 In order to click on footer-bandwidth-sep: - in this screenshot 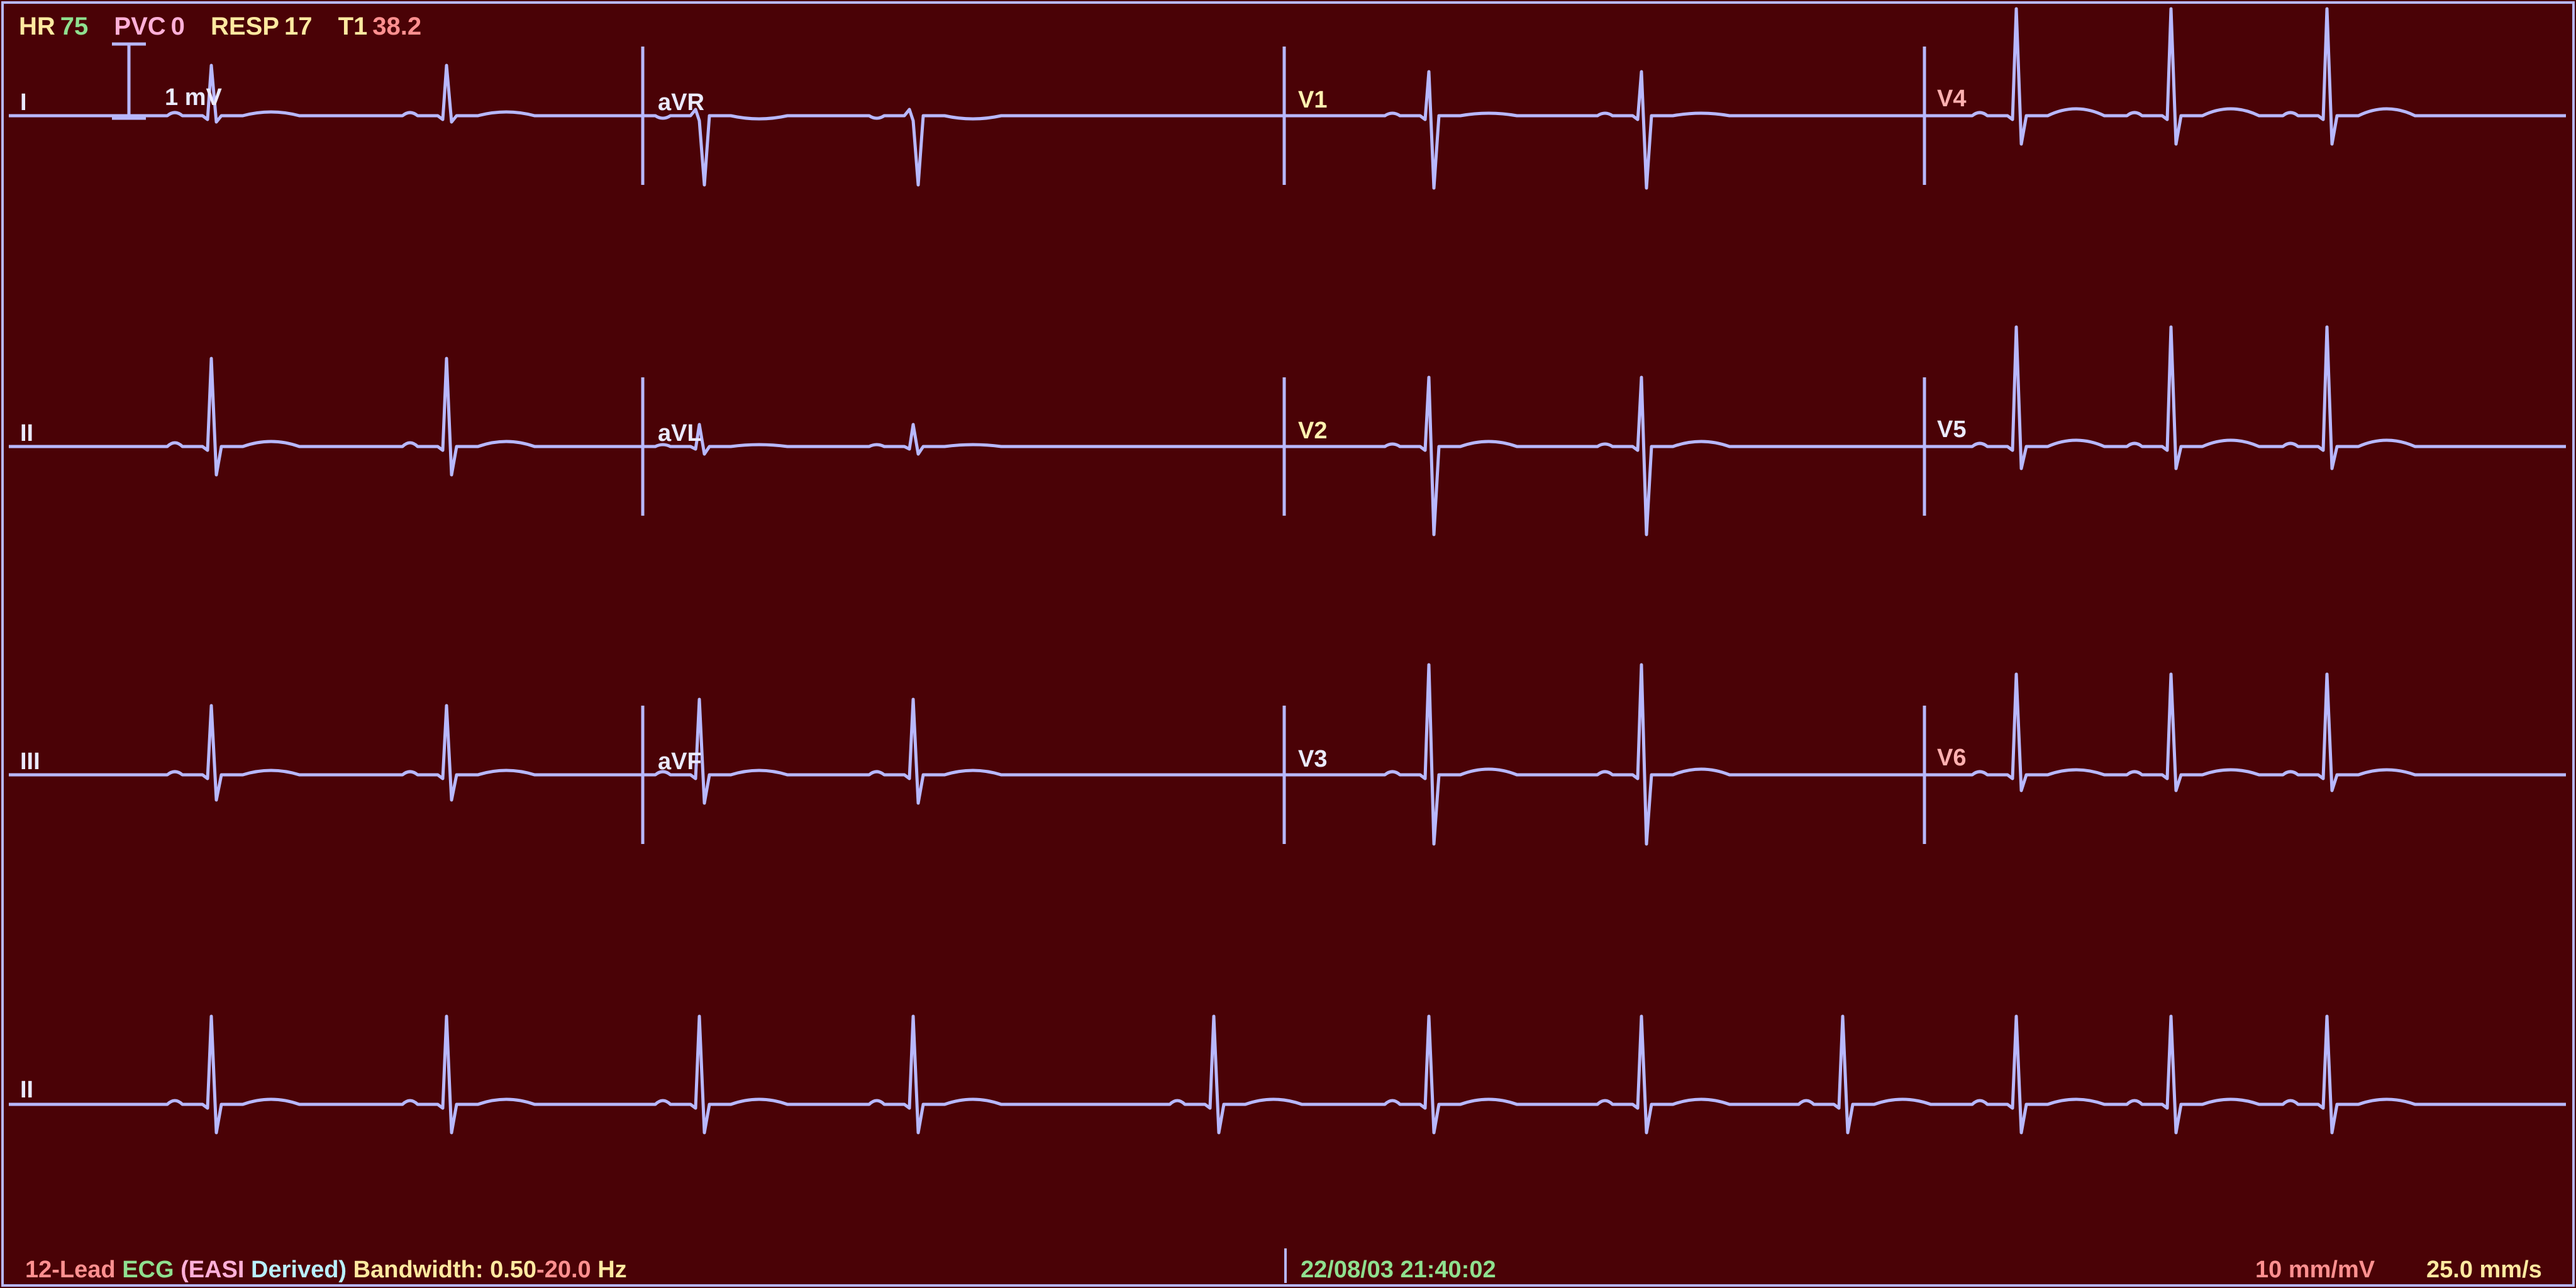, I will do `click(540, 1270)`.